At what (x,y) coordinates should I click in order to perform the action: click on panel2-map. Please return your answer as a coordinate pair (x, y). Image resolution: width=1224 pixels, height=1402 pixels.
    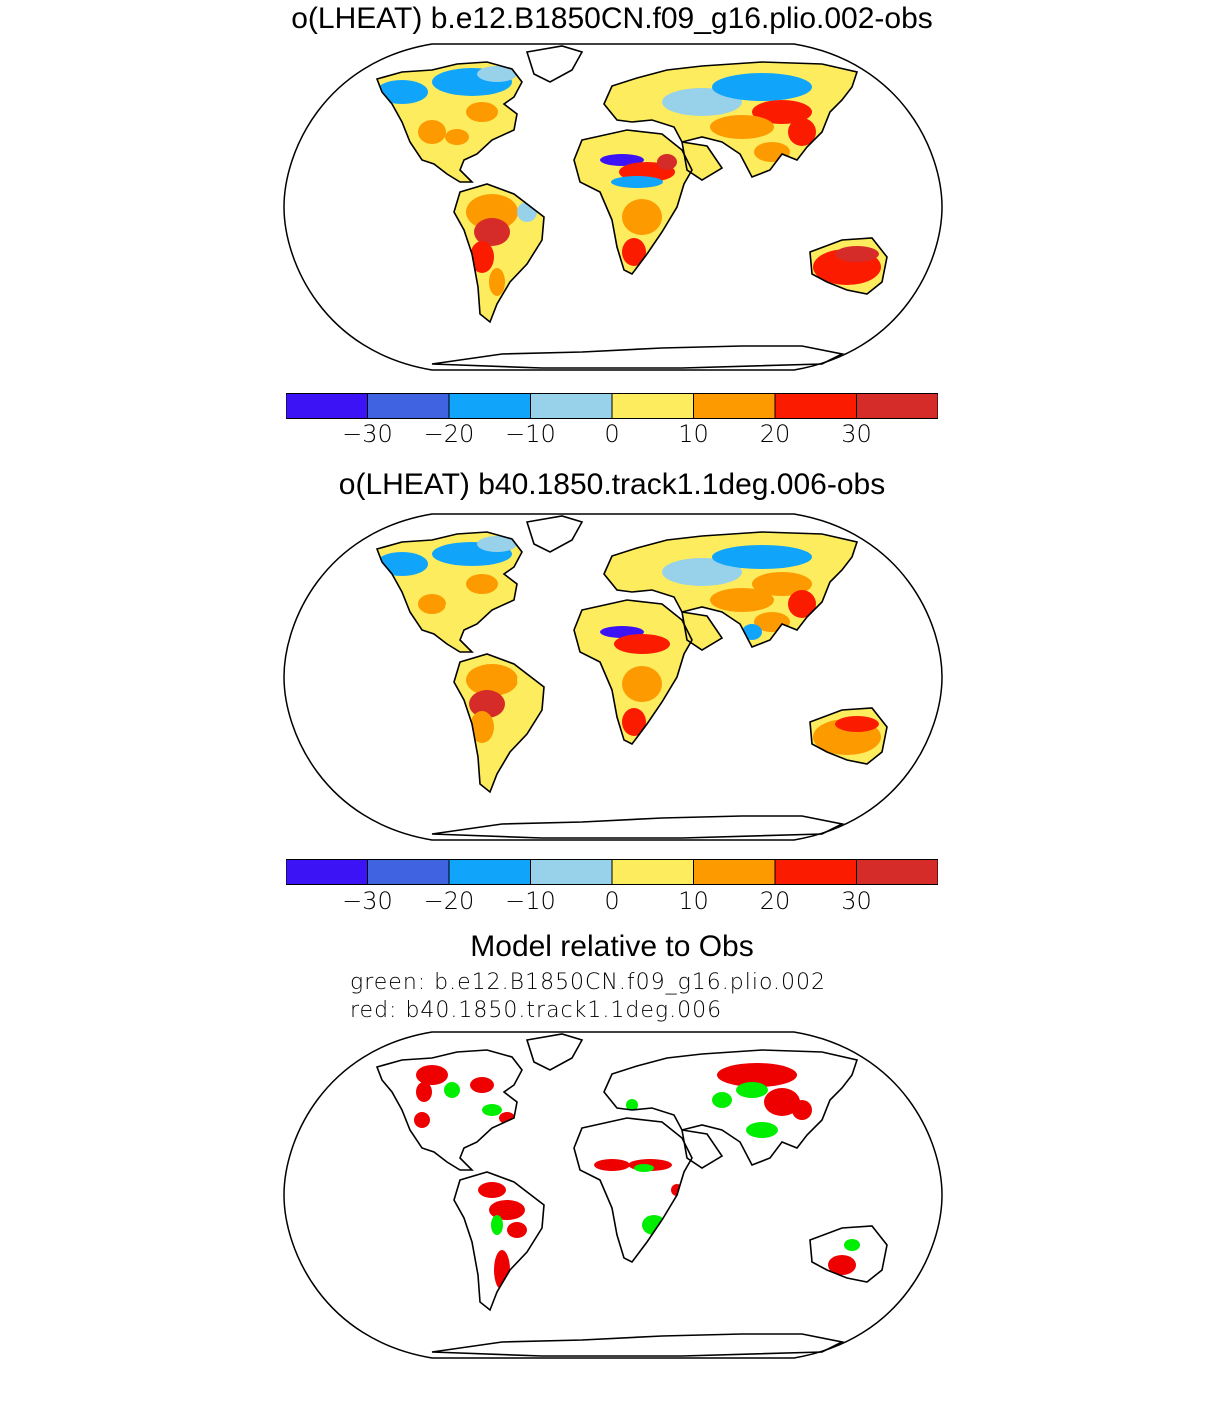
    Looking at the image, I should click on (613, 677).